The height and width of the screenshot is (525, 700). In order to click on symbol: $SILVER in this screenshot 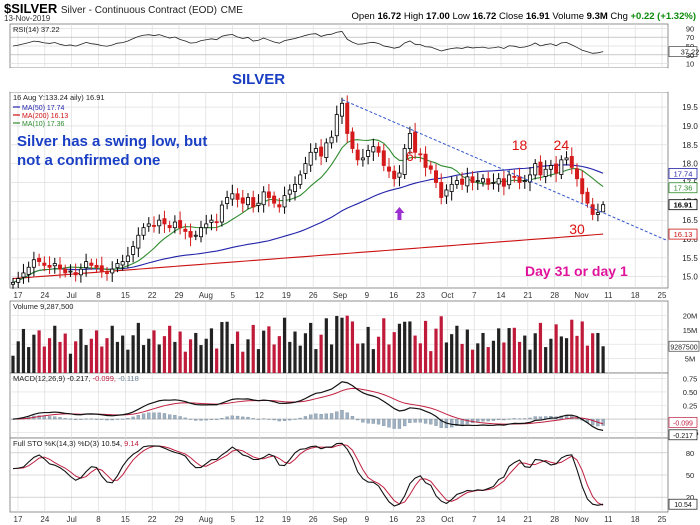, I will do `click(31, 8)`.